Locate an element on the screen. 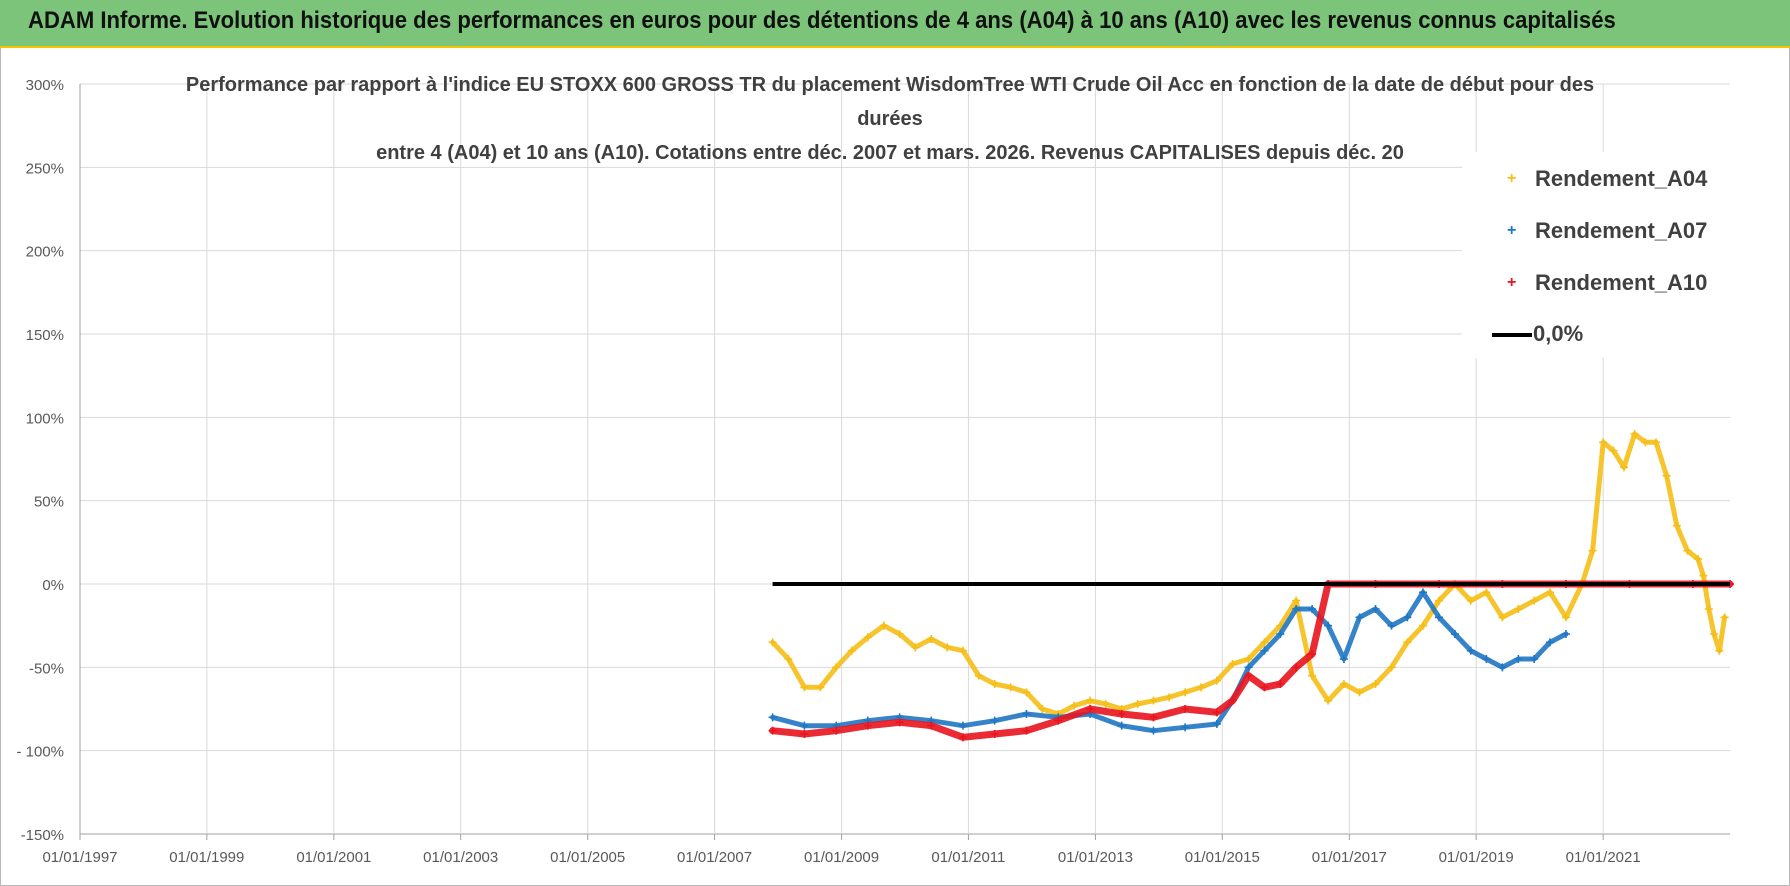  x-tick-label: 01/01/2015 is located at coordinates (1222, 857).